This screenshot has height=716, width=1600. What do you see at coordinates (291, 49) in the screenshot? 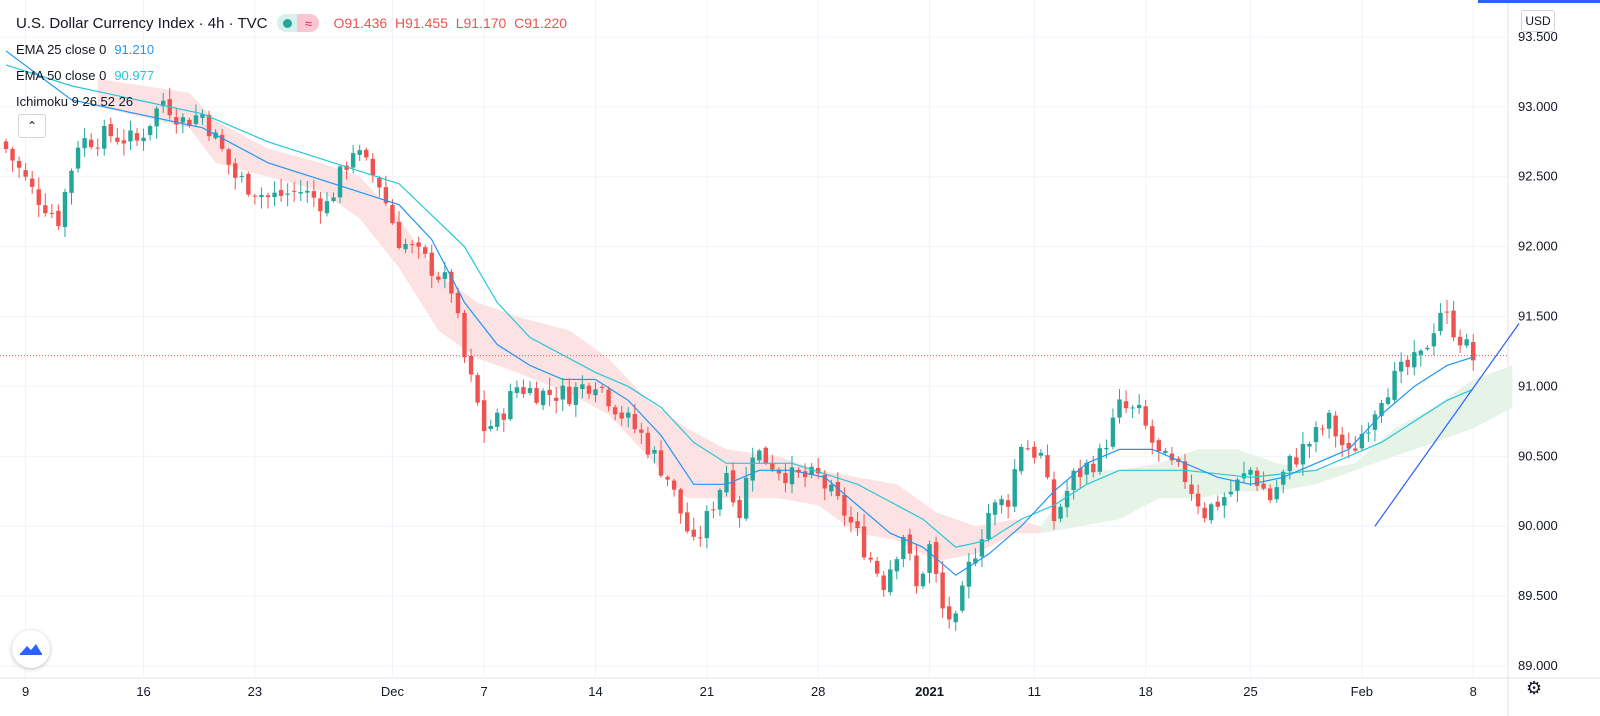
I see `indicator-ema25: EMA 25 close 0 91.210` at bounding box center [291, 49].